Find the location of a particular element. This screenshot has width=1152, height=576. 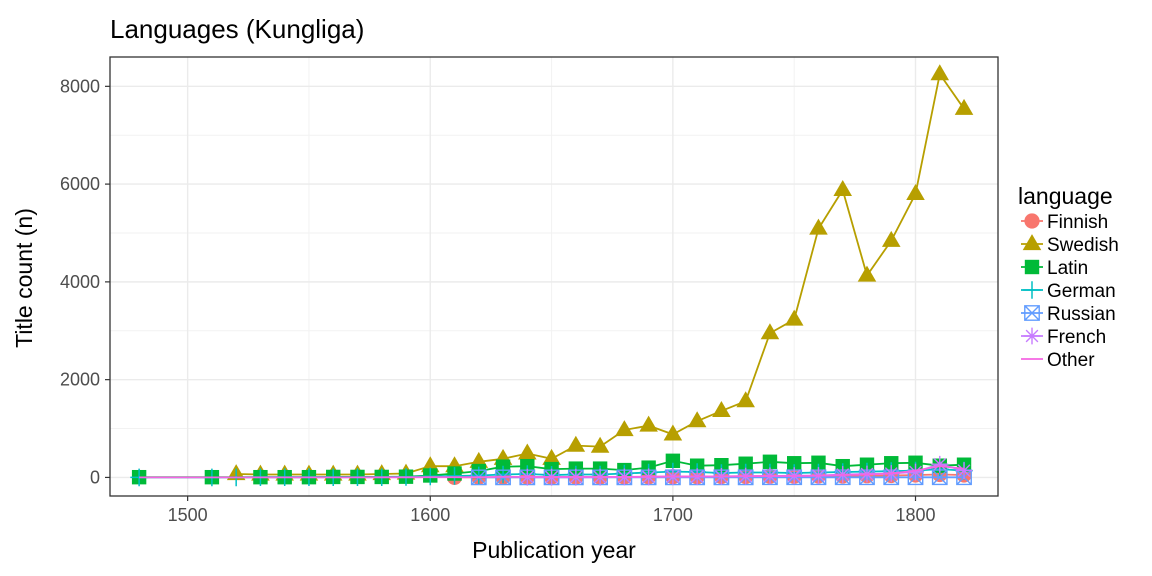

legend-item-finnish: Finnish is located at coordinates (1064, 222).